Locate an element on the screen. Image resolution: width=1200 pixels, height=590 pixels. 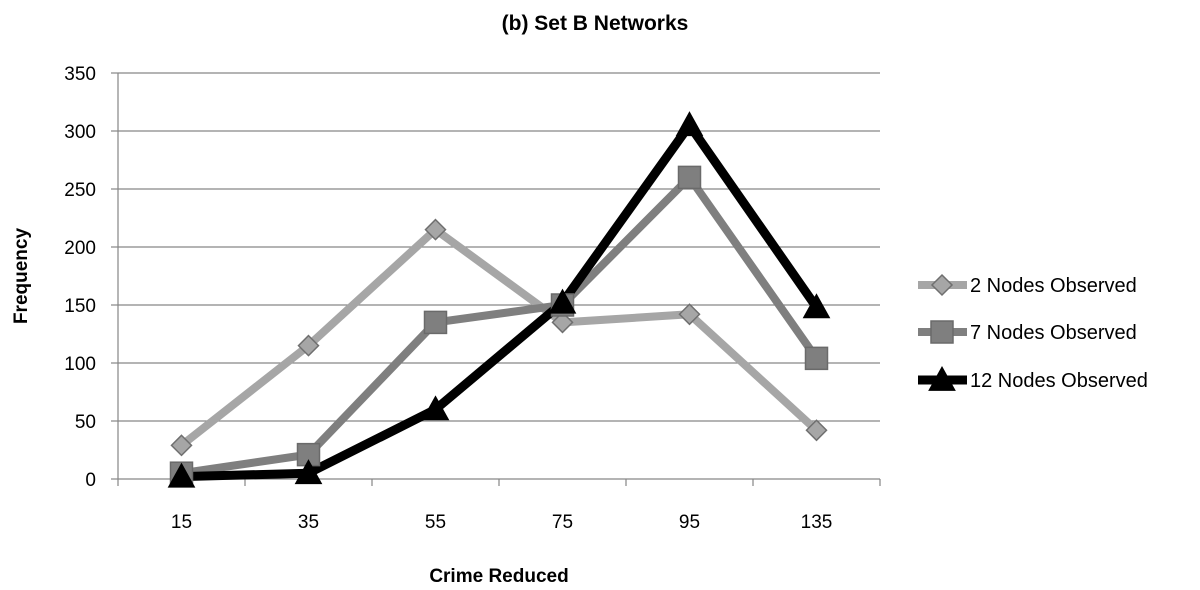
y-tick-label: 100 is located at coordinates (80, 364).